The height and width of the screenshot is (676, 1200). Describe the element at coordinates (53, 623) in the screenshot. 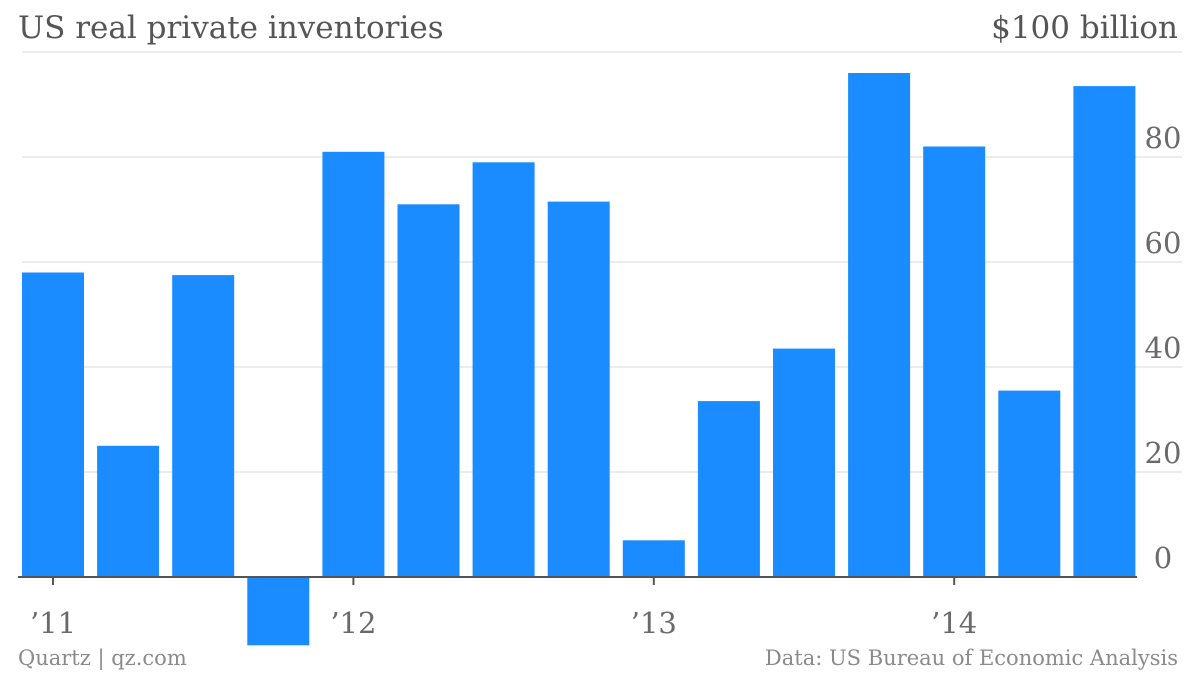

I see `x-tick-label: ’11` at that location.